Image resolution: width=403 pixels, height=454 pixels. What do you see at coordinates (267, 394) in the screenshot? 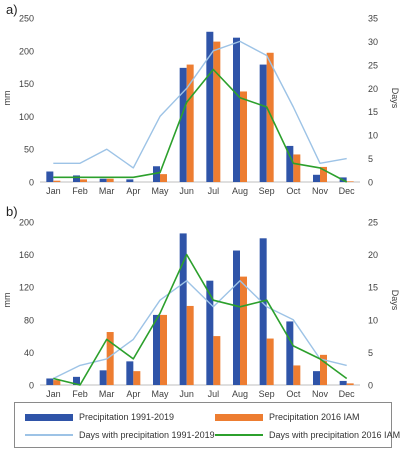
I see `x-tick-label-b-8: Sep` at bounding box center [267, 394].